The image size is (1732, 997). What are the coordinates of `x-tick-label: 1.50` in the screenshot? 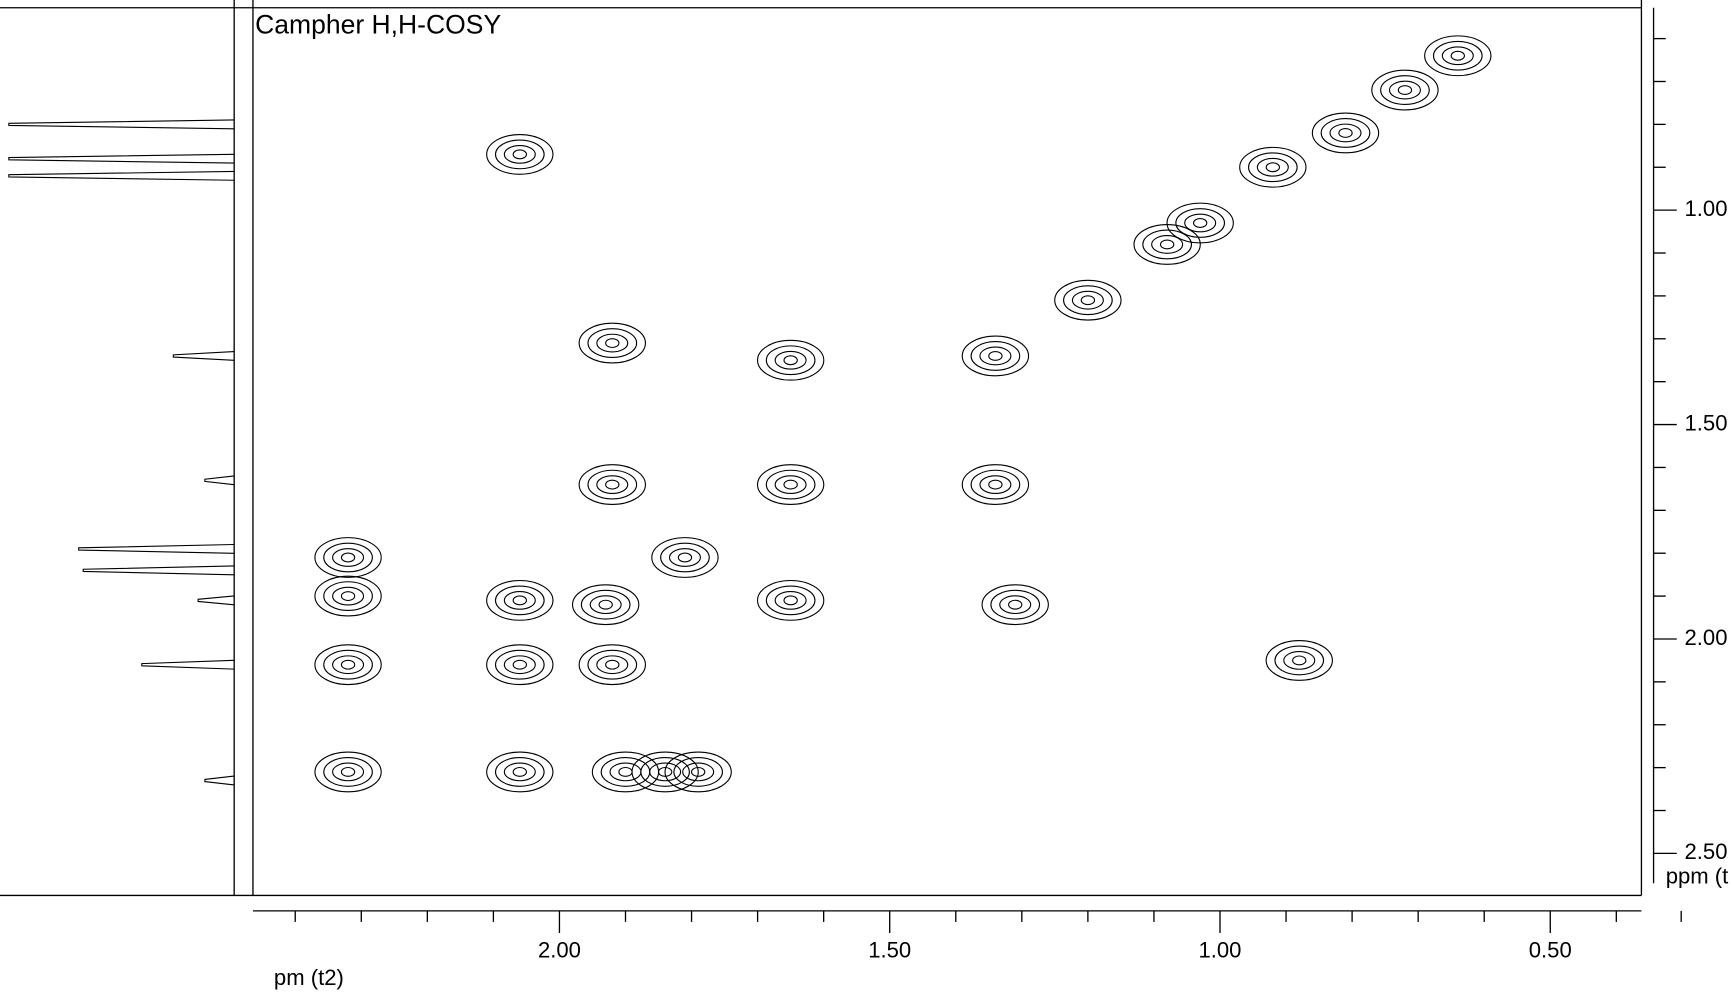 It's located at (889, 950).